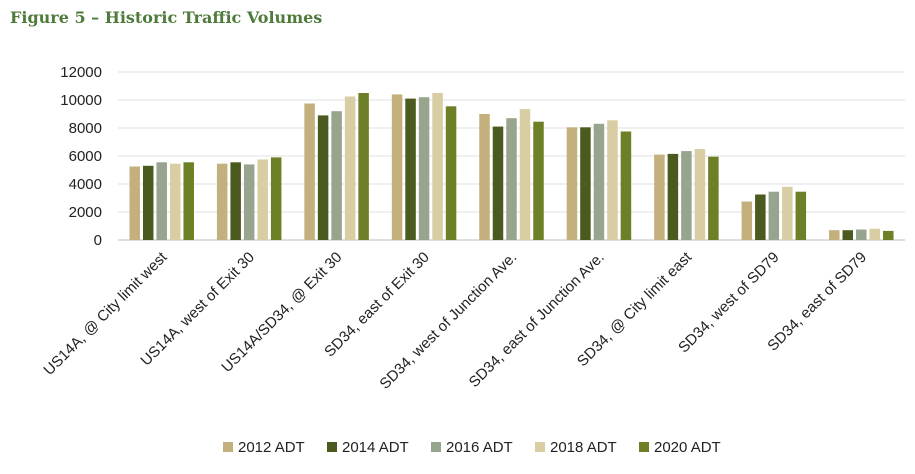 This screenshot has width=915, height=474. I want to click on legend-label: 2014 ADT, so click(375, 447).